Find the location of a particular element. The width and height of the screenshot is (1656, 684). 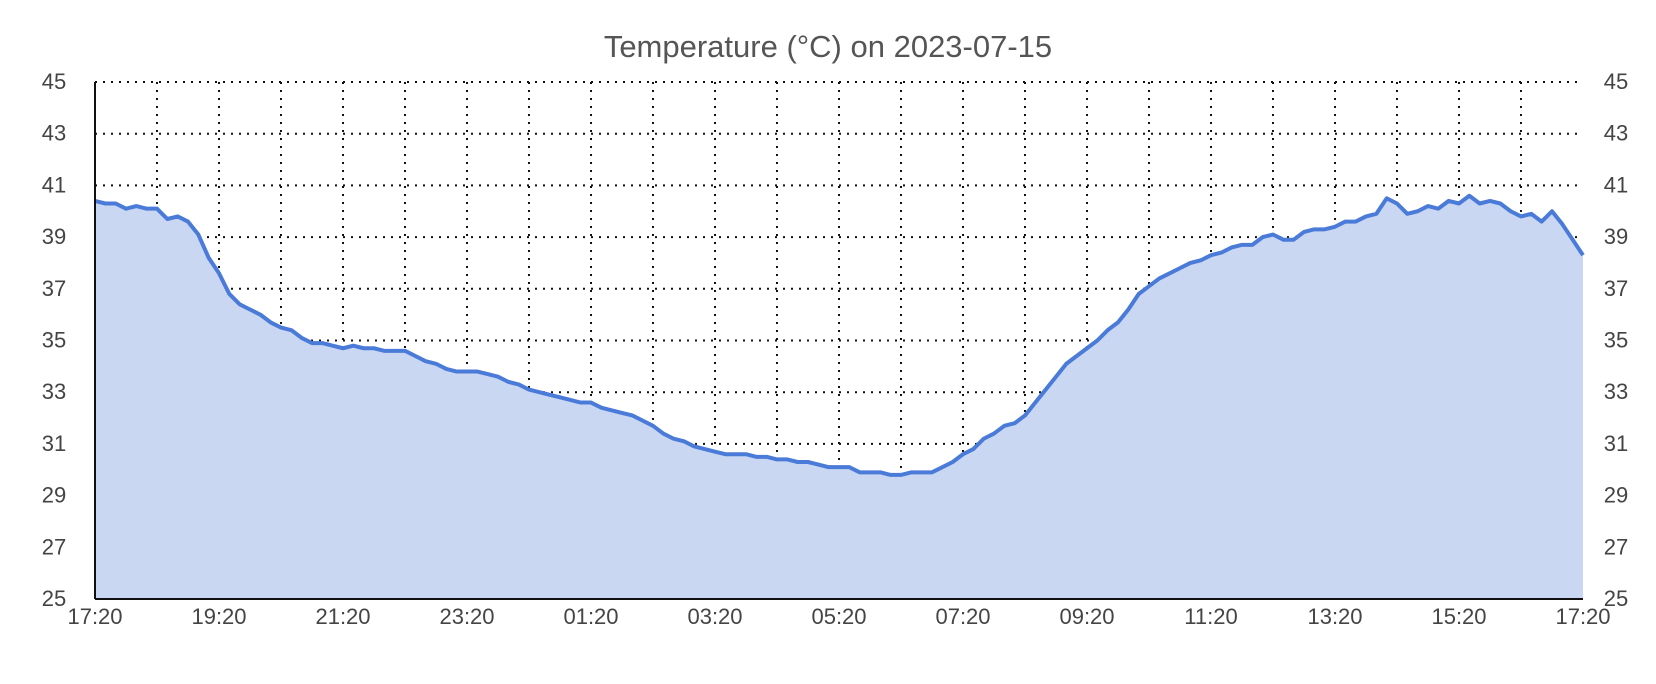

y-tick-label-right: 41 is located at coordinates (1616, 184).